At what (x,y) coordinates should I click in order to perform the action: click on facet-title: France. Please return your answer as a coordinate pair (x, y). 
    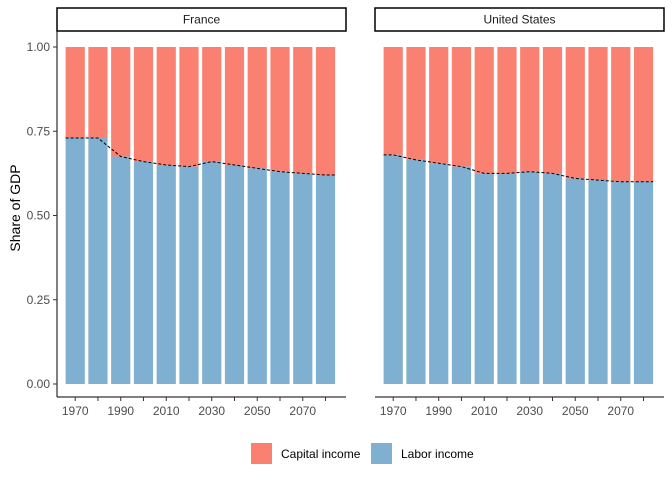
    Looking at the image, I should click on (202, 20).